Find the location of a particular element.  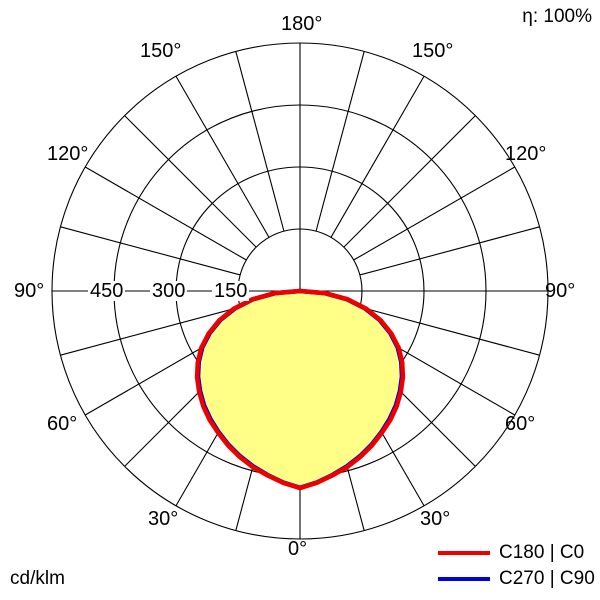

curve-c180-c0 is located at coordinates (300, 389).